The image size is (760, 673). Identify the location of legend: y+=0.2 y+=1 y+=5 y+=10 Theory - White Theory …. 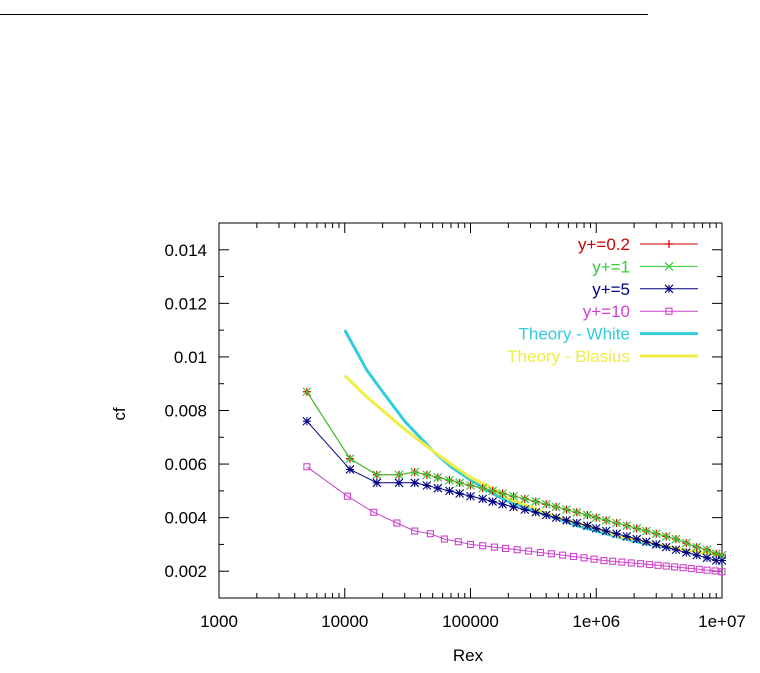
(602, 300).